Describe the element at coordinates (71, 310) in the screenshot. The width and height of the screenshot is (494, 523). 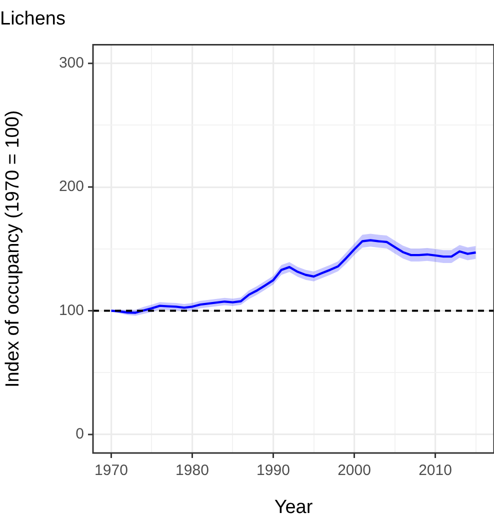
I see `y-tick-label: 100` at that location.